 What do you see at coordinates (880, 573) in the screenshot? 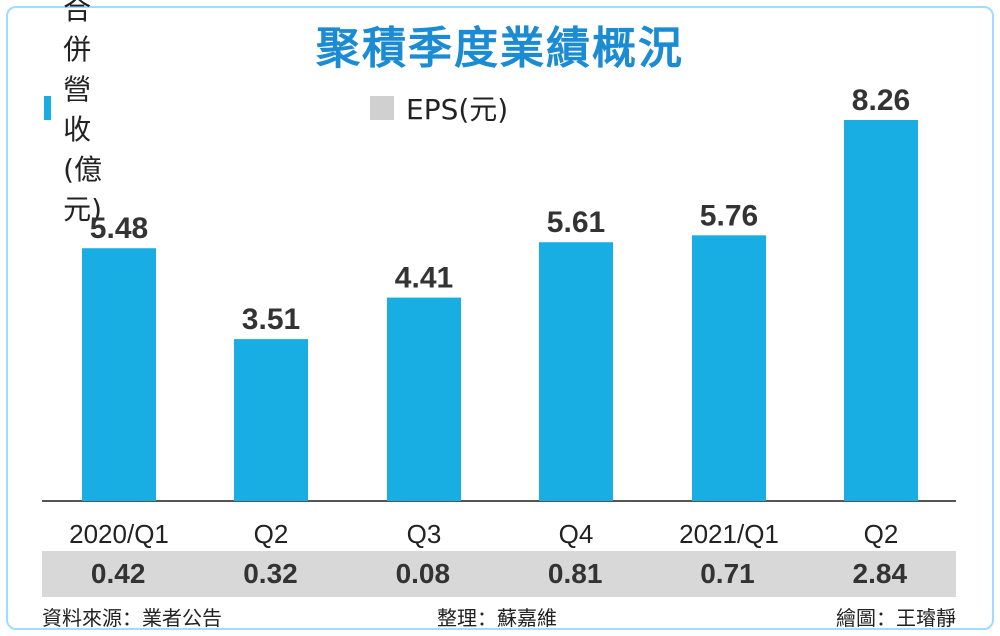
I see `eps-cell-6: 2.84` at bounding box center [880, 573].